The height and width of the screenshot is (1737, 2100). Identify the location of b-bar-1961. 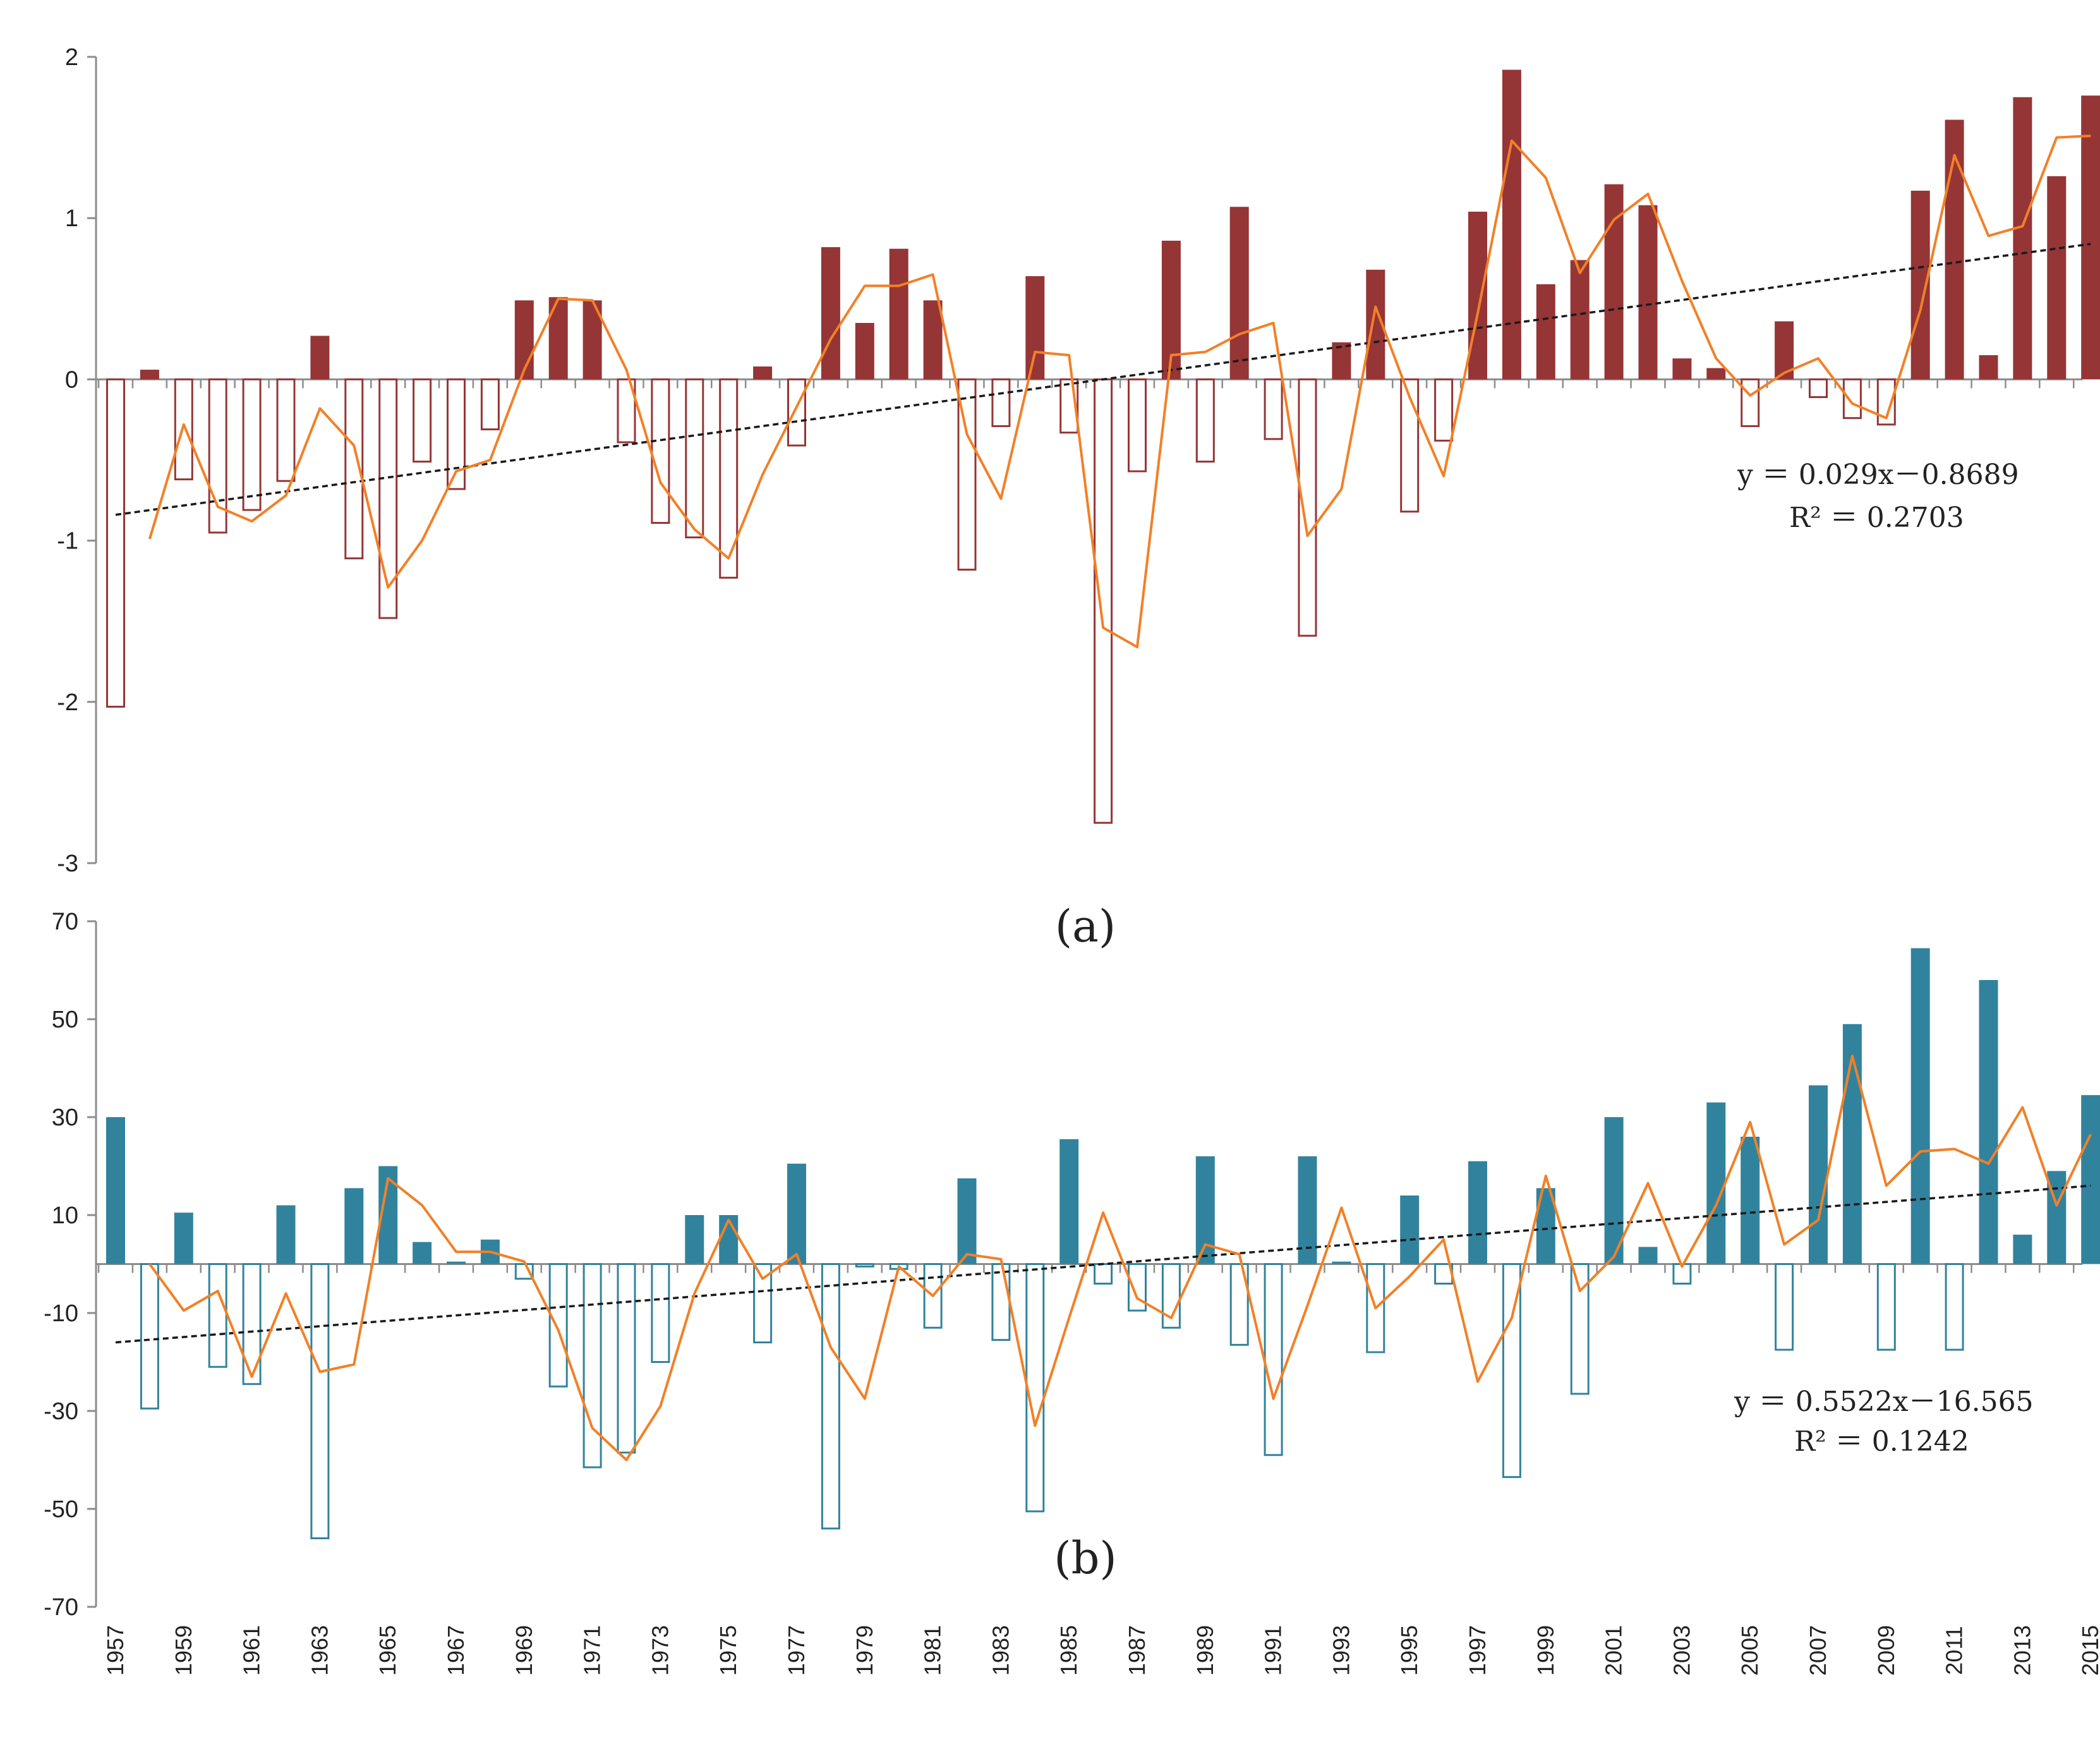
(252, 1324).